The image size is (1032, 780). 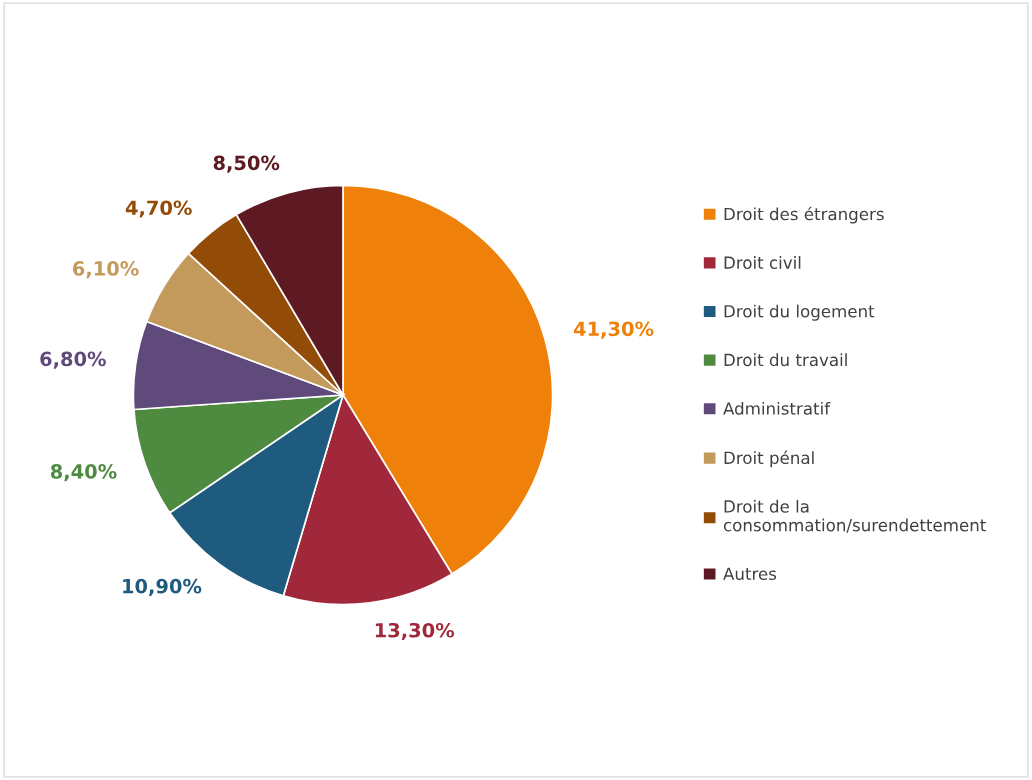 What do you see at coordinates (762, 262) in the screenshot?
I see `legend-label: Droit civil` at bounding box center [762, 262].